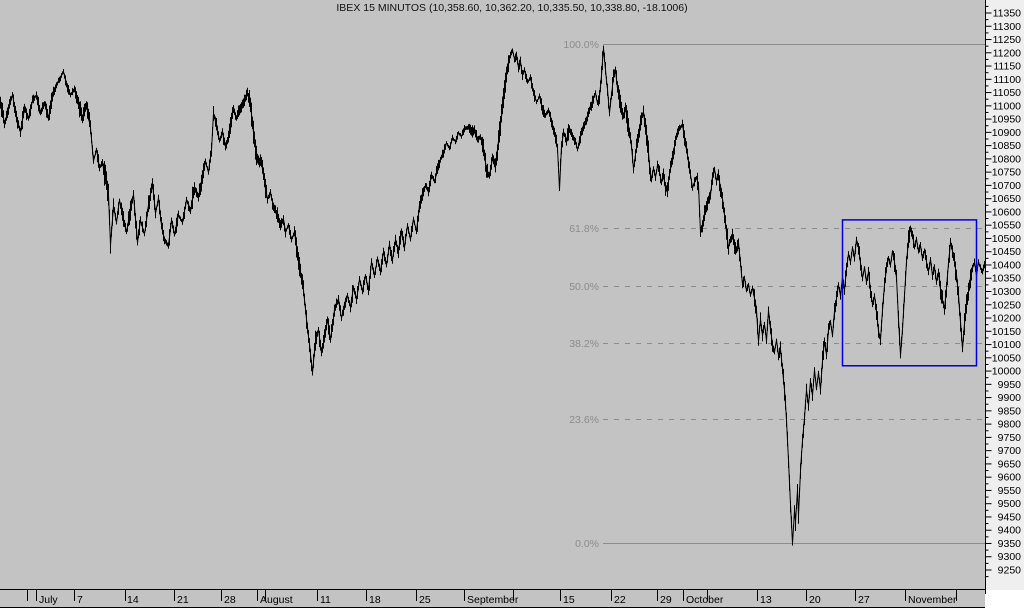 Image resolution: width=1024 pixels, height=608 pixels. I want to click on time-axis-label: 14, so click(133, 600).